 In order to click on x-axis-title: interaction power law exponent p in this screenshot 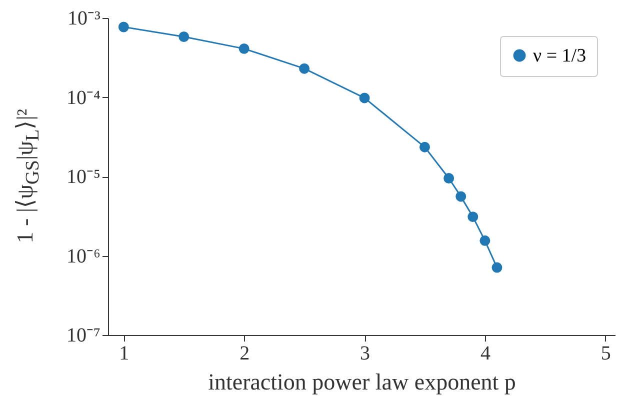, I will do `click(362, 382)`.